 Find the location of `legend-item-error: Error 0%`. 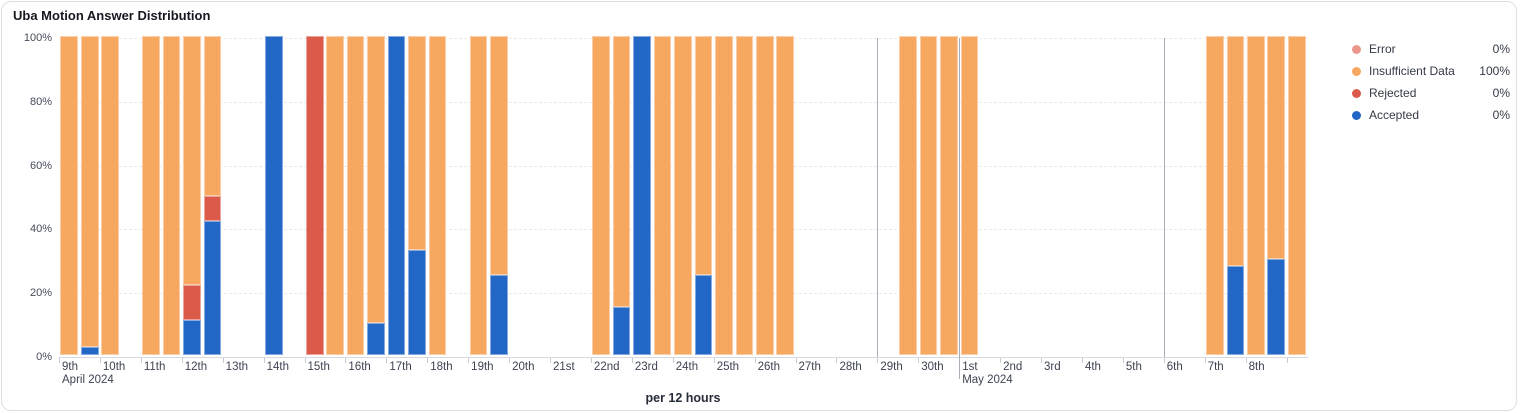

legend-item-error: Error 0% is located at coordinates (1431, 49).